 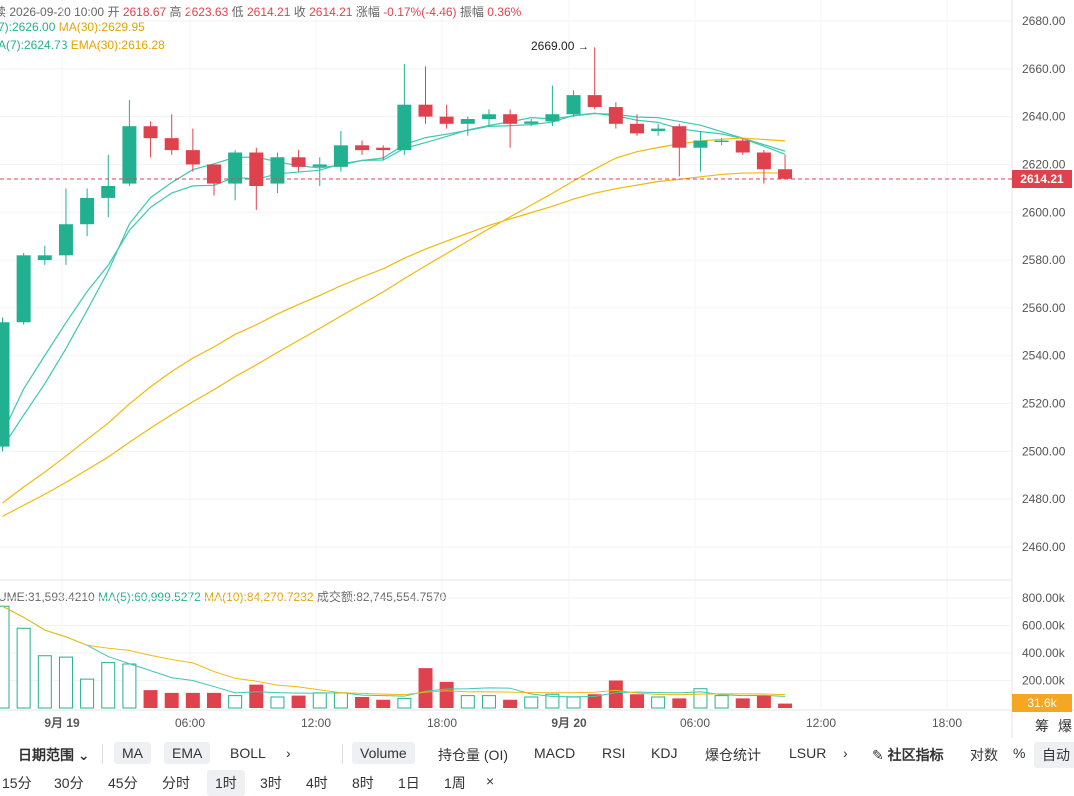 I want to click on log-scale-toggle: 对数, so click(x=984, y=755).